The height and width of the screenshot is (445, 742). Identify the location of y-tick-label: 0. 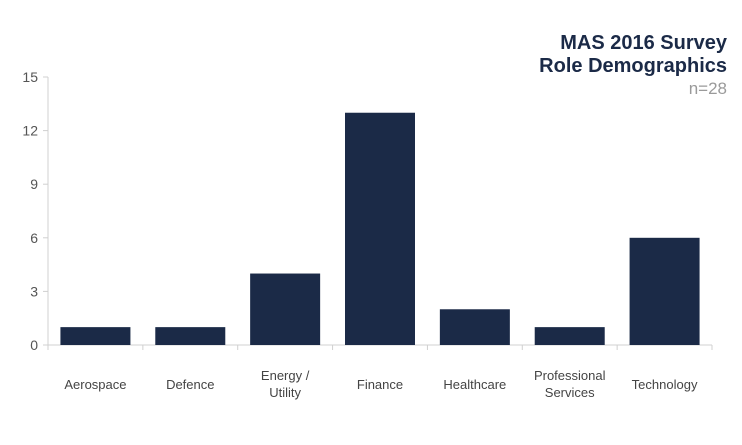
(34, 345).